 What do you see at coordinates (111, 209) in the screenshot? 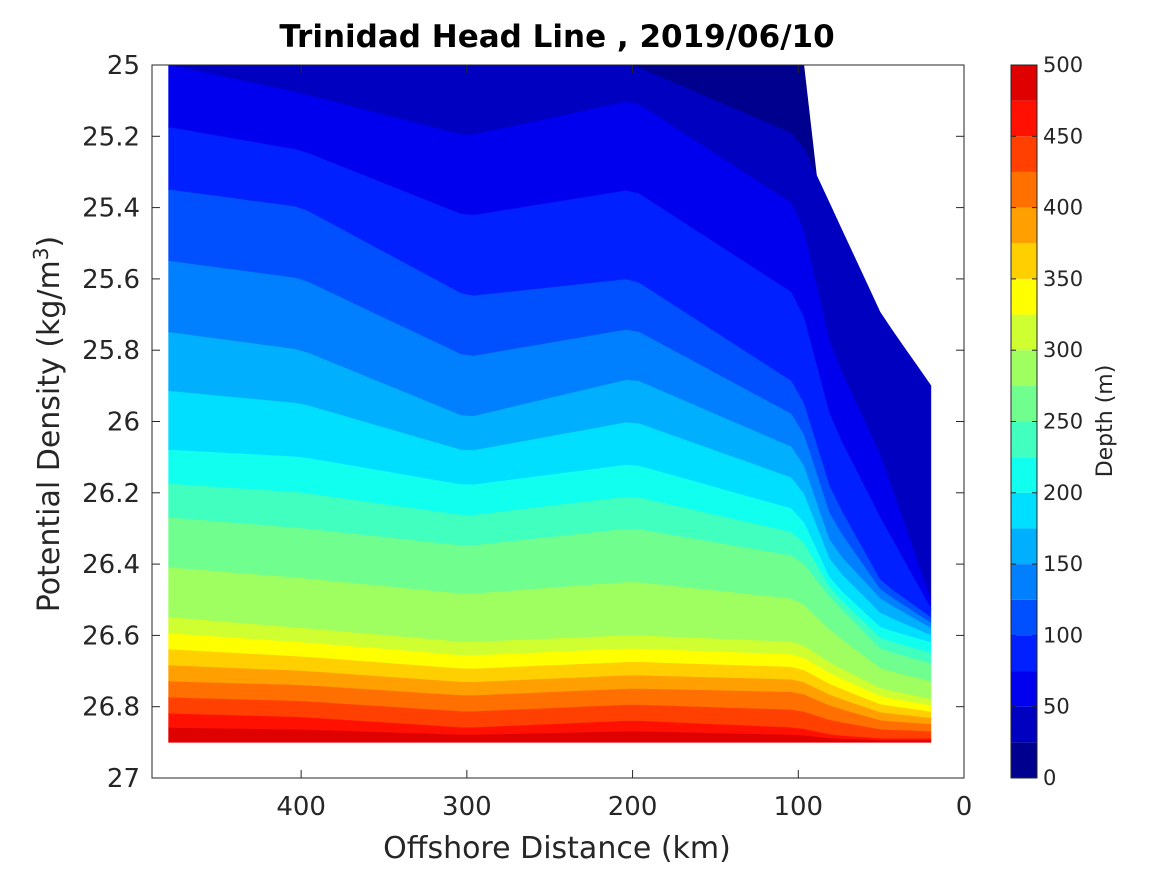
I see `y-tick-label: 25.4` at bounding box center [111, 209].